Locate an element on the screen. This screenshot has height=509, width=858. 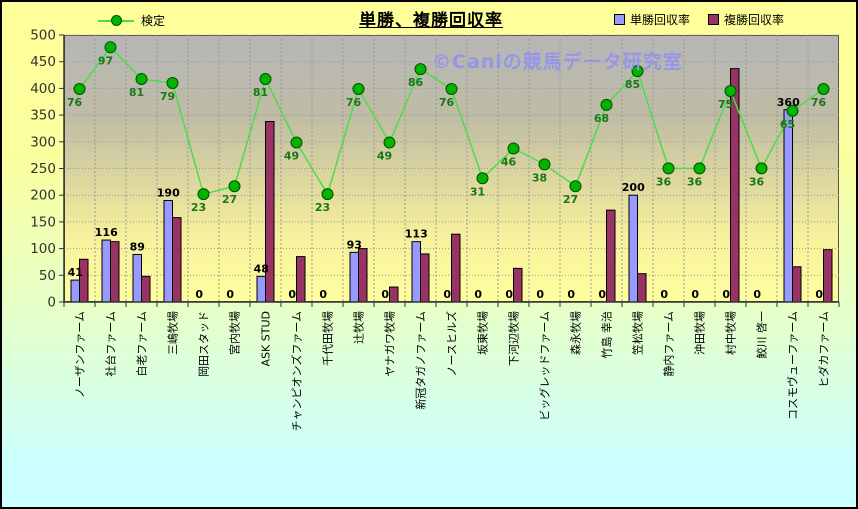
legend-kentei: 検定 is located at coordinates (131, 20).